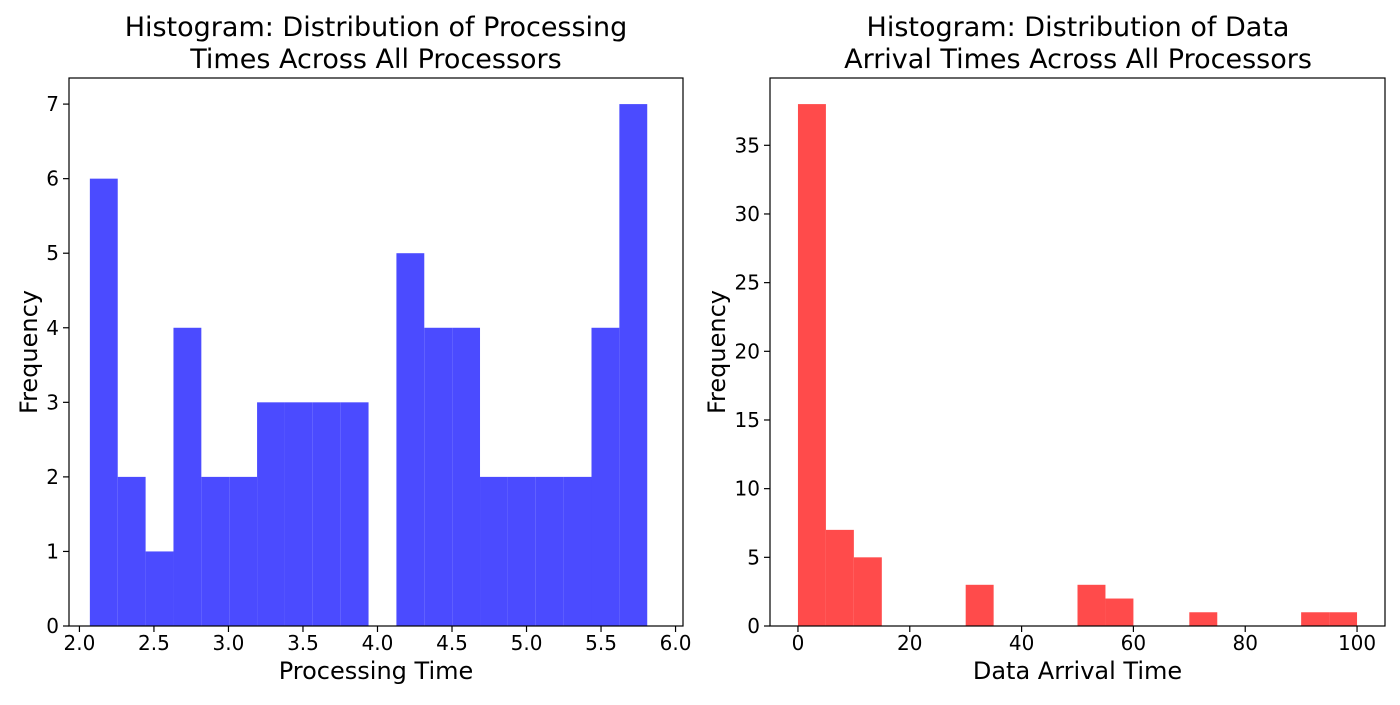 The height and width of the screenshot is (705, 1400). Describe the element at coordinates (154, 643) in the screenshot. I see `x-tick-label: 2.5` at that location.